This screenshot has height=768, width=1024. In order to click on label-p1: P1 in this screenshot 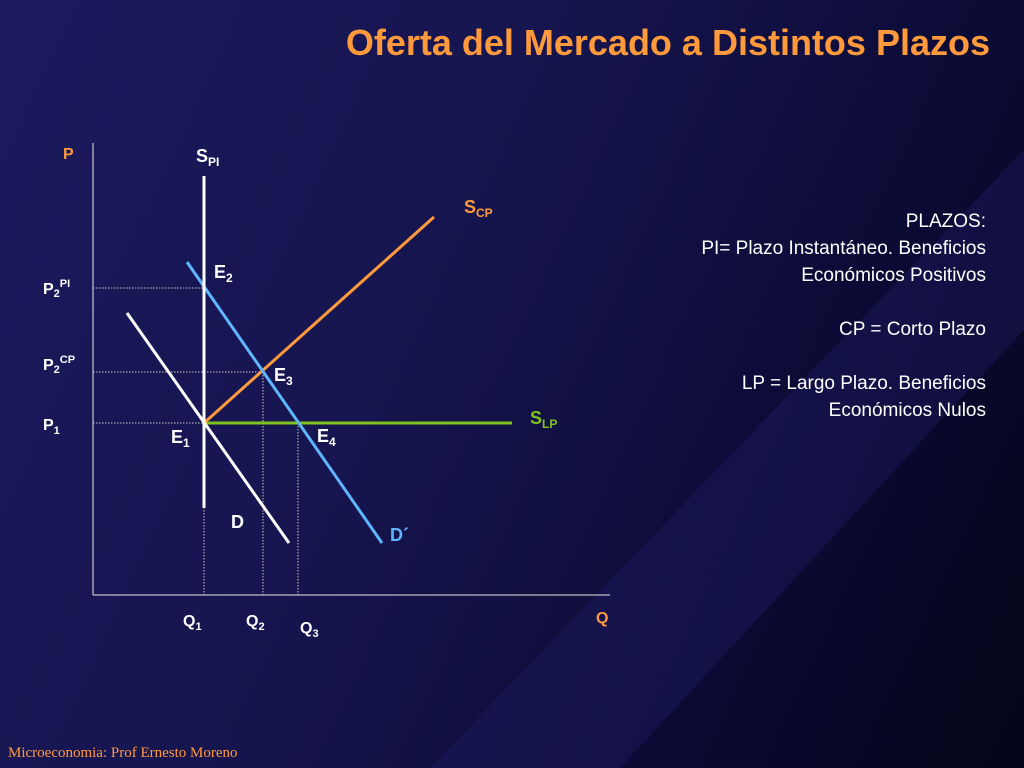, I will do `click(51, 427)`.